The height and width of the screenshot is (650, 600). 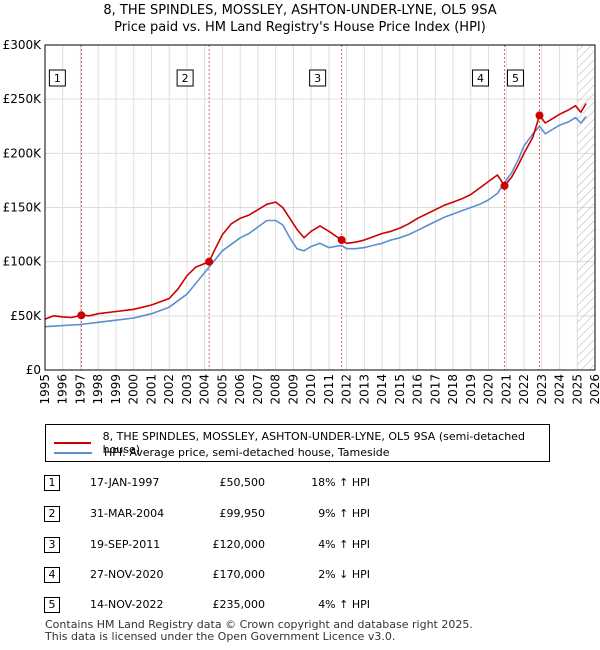 What do you see at coordinates (453, 389) in the screenshot?
I see `x-tick-label: 2018` at bounding box center [453, 389].